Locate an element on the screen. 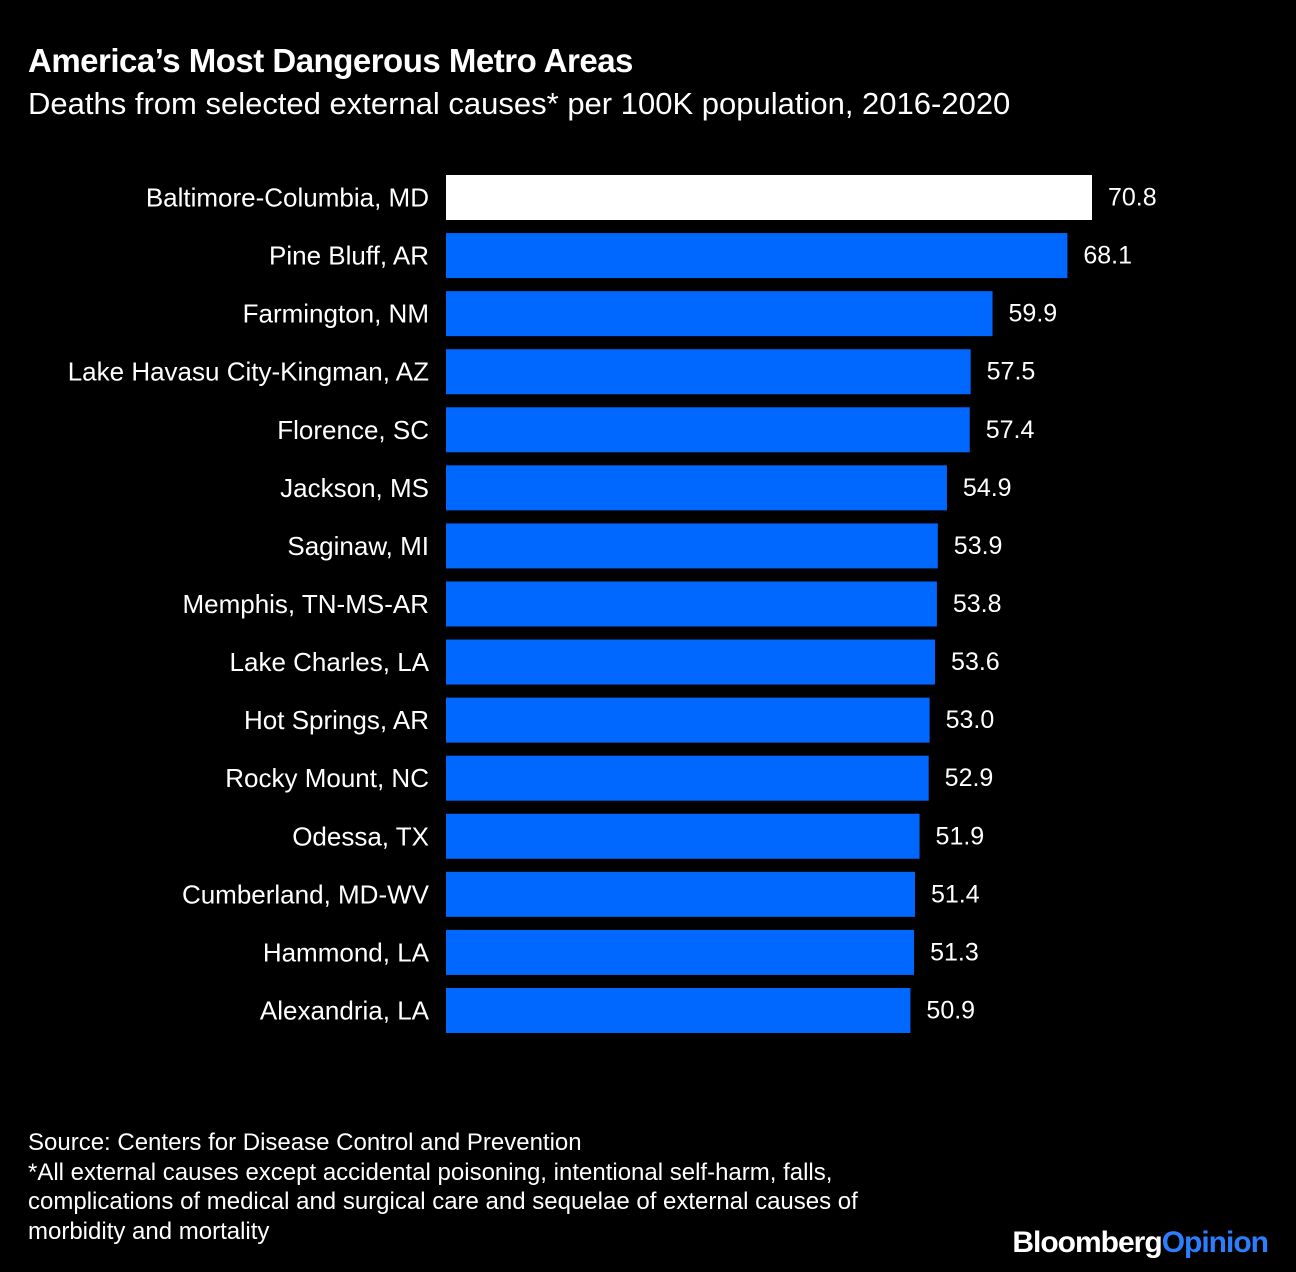  category-label: Alexandria, LA is located at coordinates (345, 1010).